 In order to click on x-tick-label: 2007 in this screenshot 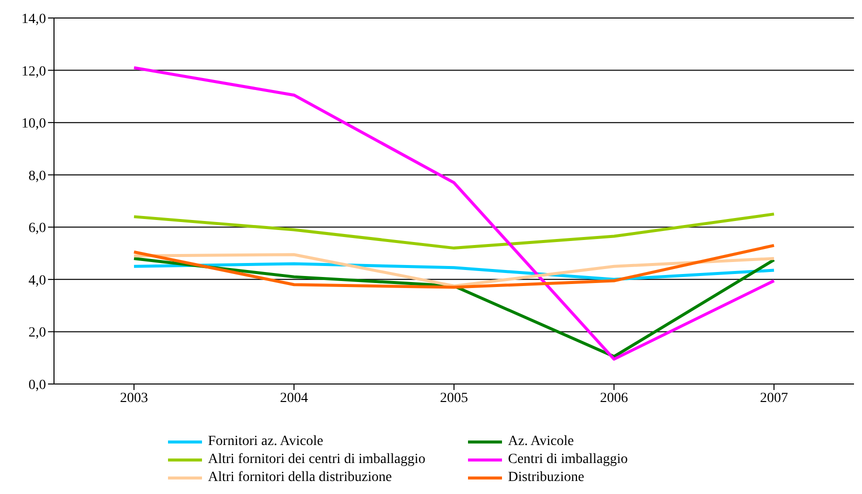, I will do `click(774, 398)`.